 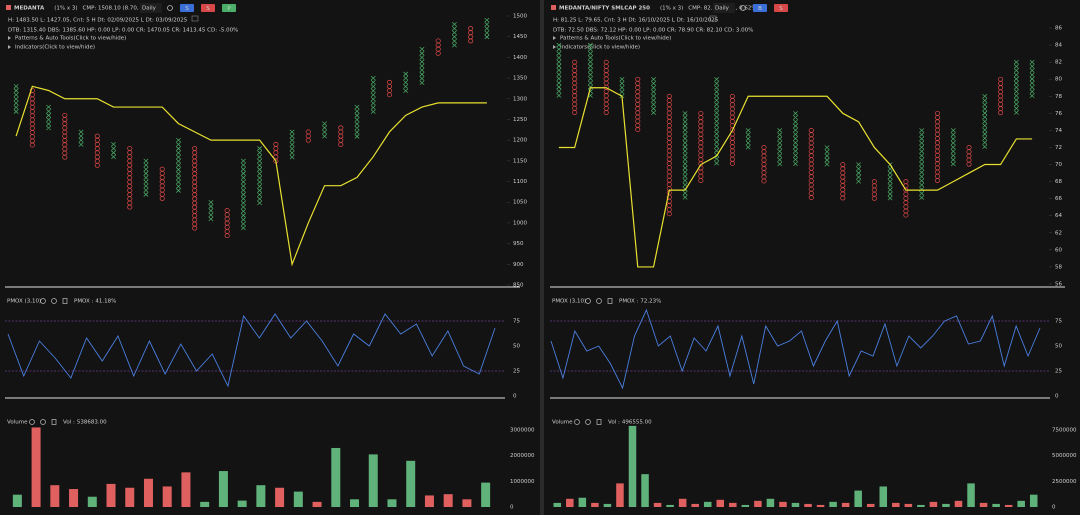 I want to click on y-tick-label: 25, so click(x=516, y=372).